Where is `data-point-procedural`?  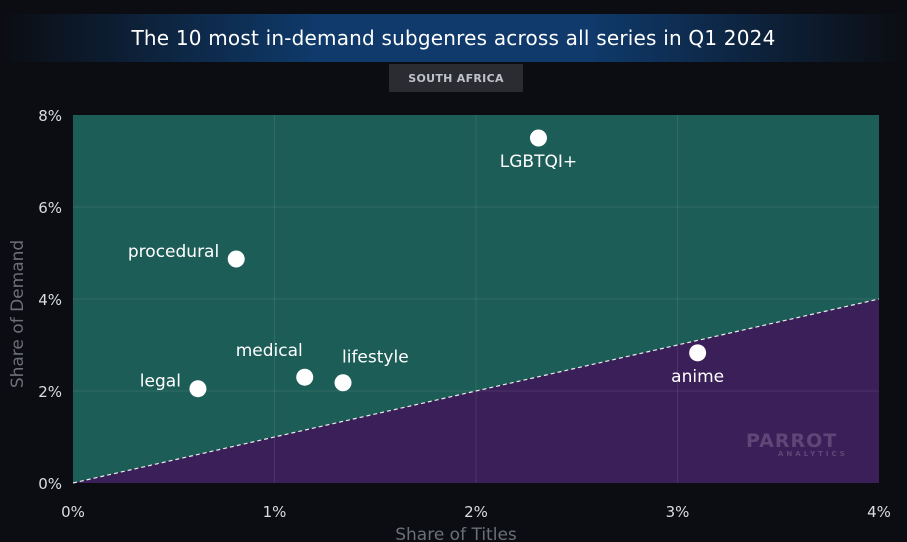
data-point-procedural is located at coordinates (236, 259).